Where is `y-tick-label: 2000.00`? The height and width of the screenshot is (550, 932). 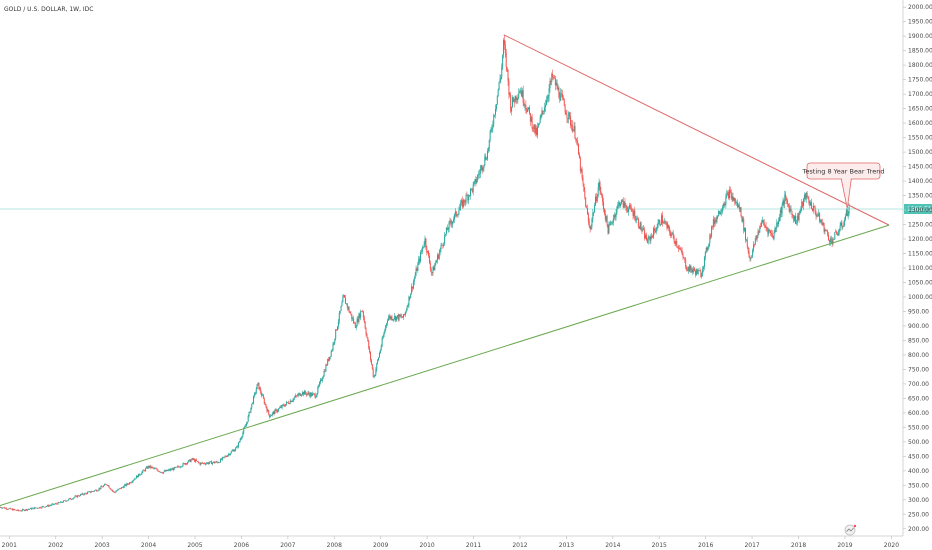 y-tick-label: 2000.00 is located at coordinates (920, 7).